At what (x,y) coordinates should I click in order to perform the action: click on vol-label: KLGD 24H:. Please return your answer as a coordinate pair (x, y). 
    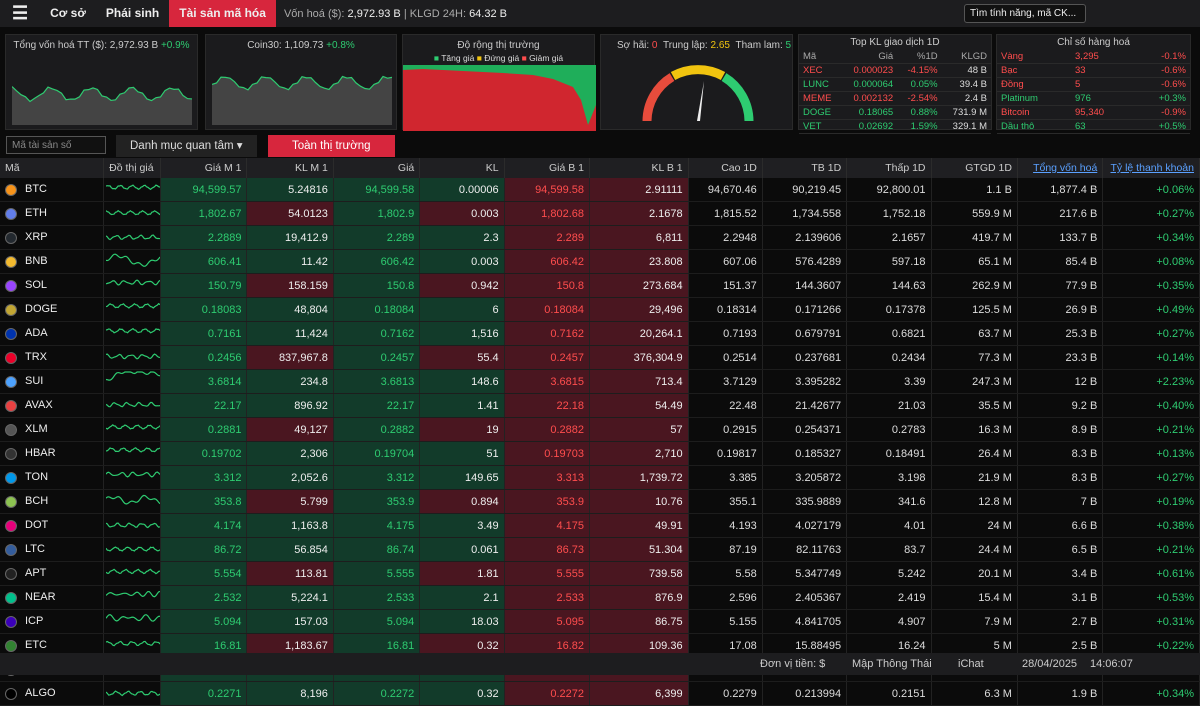
    Looking at the image, I should click on (438, 14).